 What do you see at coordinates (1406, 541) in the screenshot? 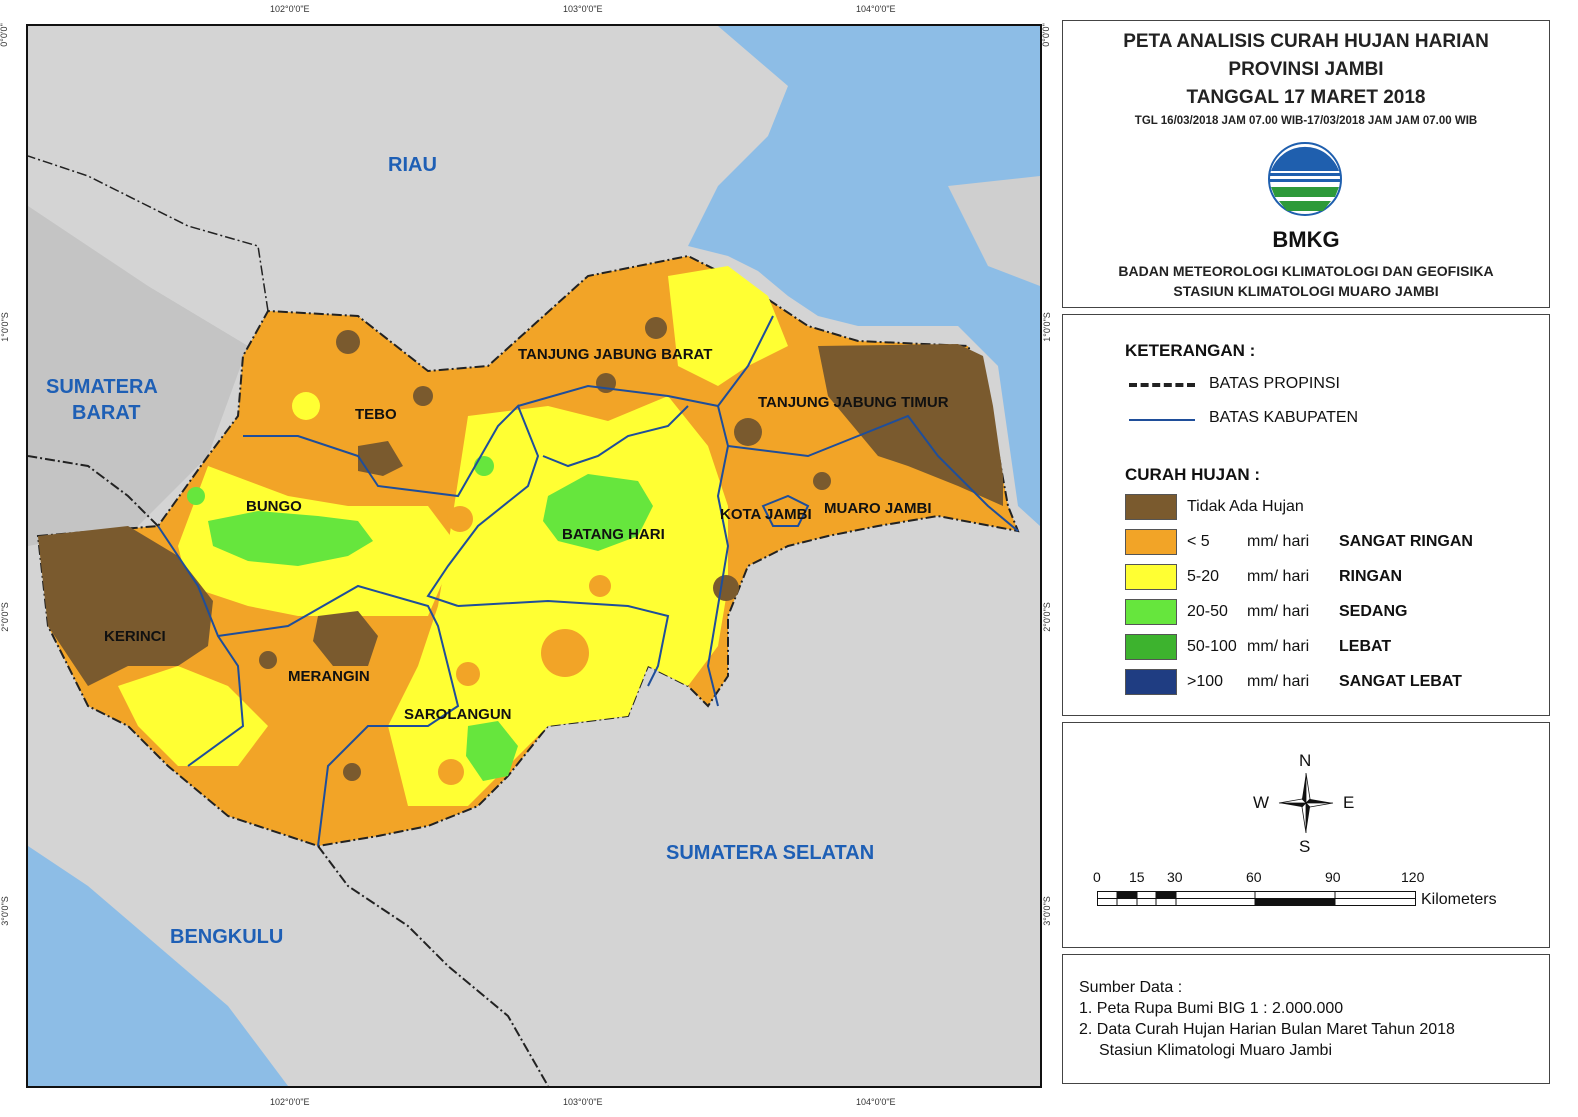
I see `legend-category: SANGAT RINGAN` at bounding box center [1406, 541].